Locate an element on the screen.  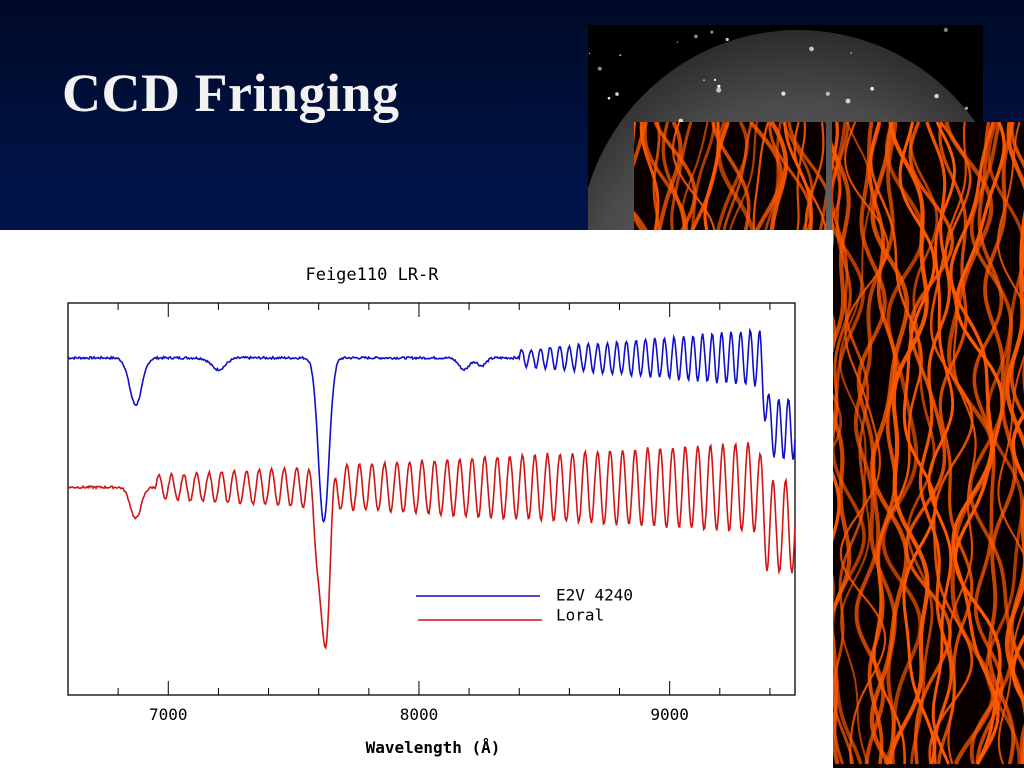
x-axis-label: Wavelength (Å) is located at coordinates (433, 747).